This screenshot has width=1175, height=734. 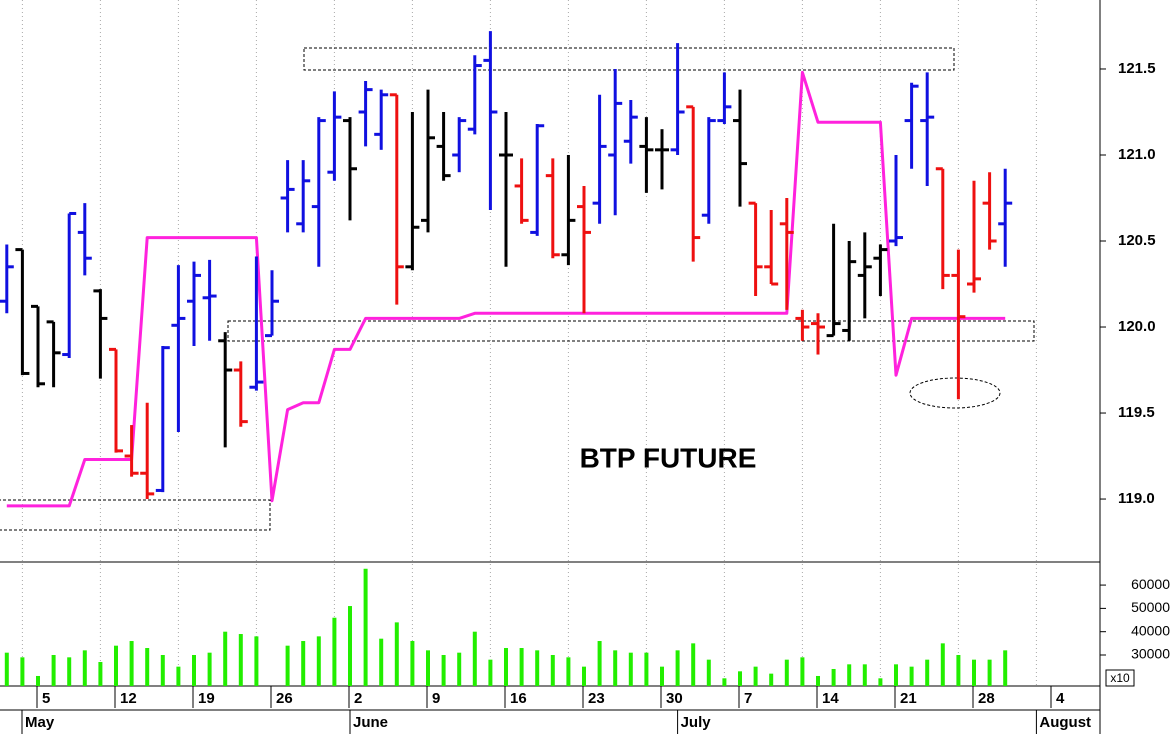 I want to click on x-tick-label: 7, so click(x=748, y=698).